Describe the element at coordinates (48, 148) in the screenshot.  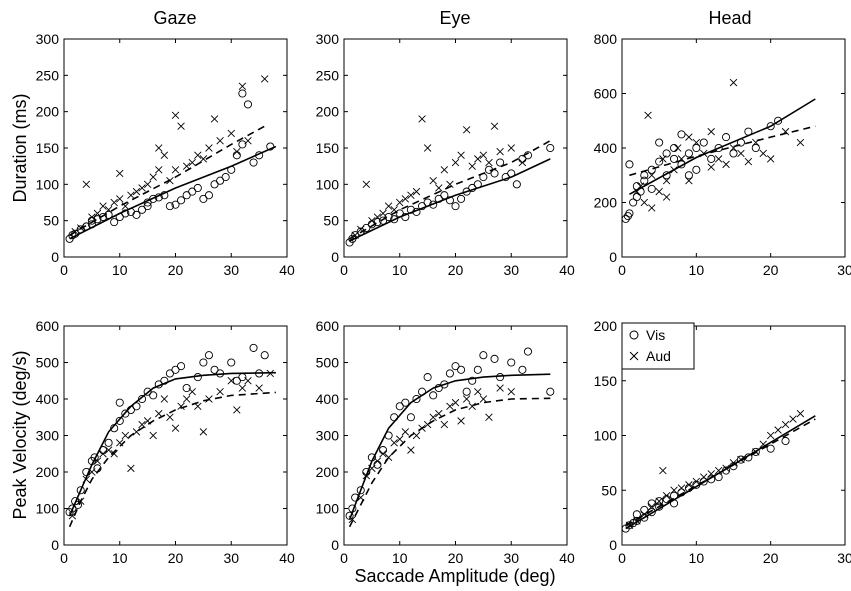
I see `y-tick-label: 150` at that location.